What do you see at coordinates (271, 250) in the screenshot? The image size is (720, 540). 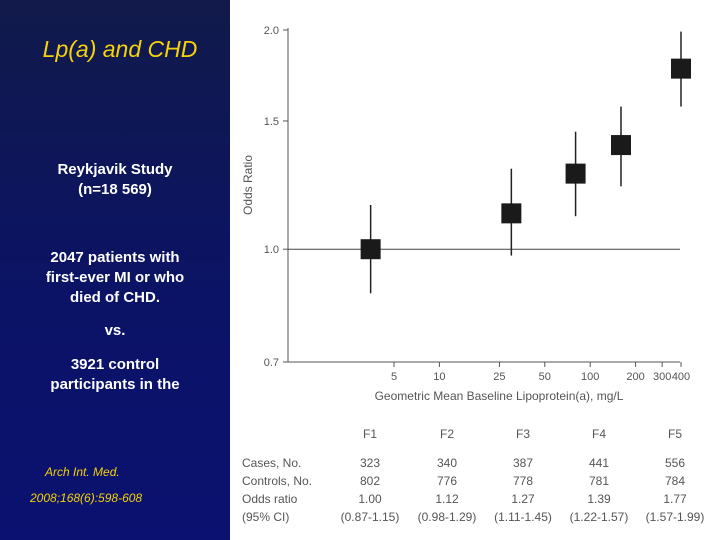 I see `y-tick-label: 1.0` at bounding box center [271, 250].